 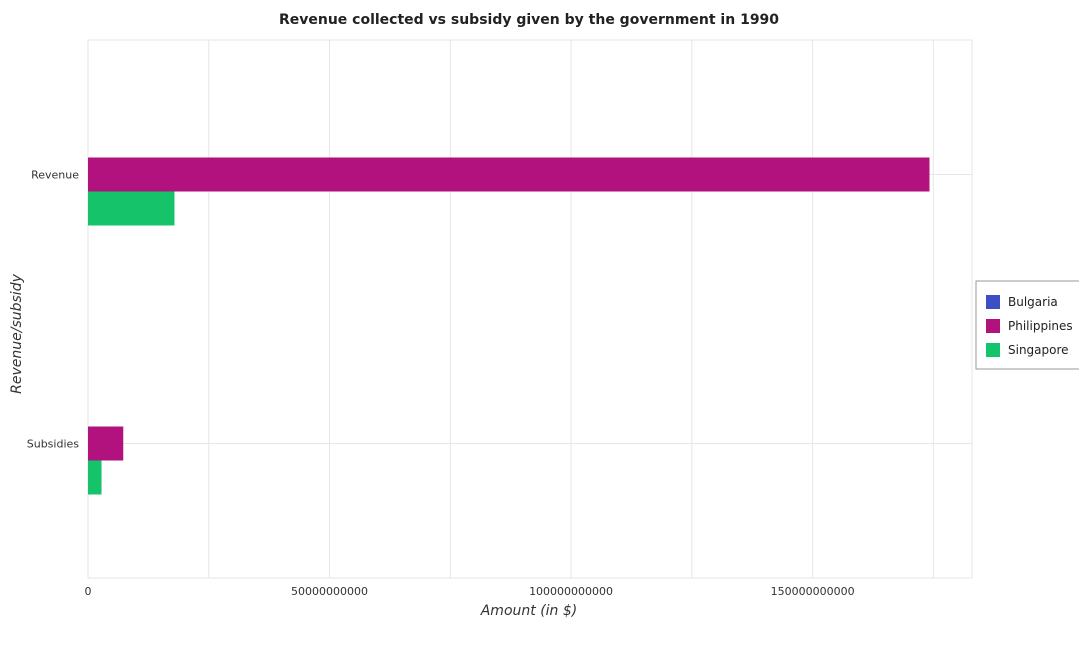 What do you see at coordinates (106, 443) in the screenshot?
I see `bar-philippines-subsidies` at bounding box center [106, 443].